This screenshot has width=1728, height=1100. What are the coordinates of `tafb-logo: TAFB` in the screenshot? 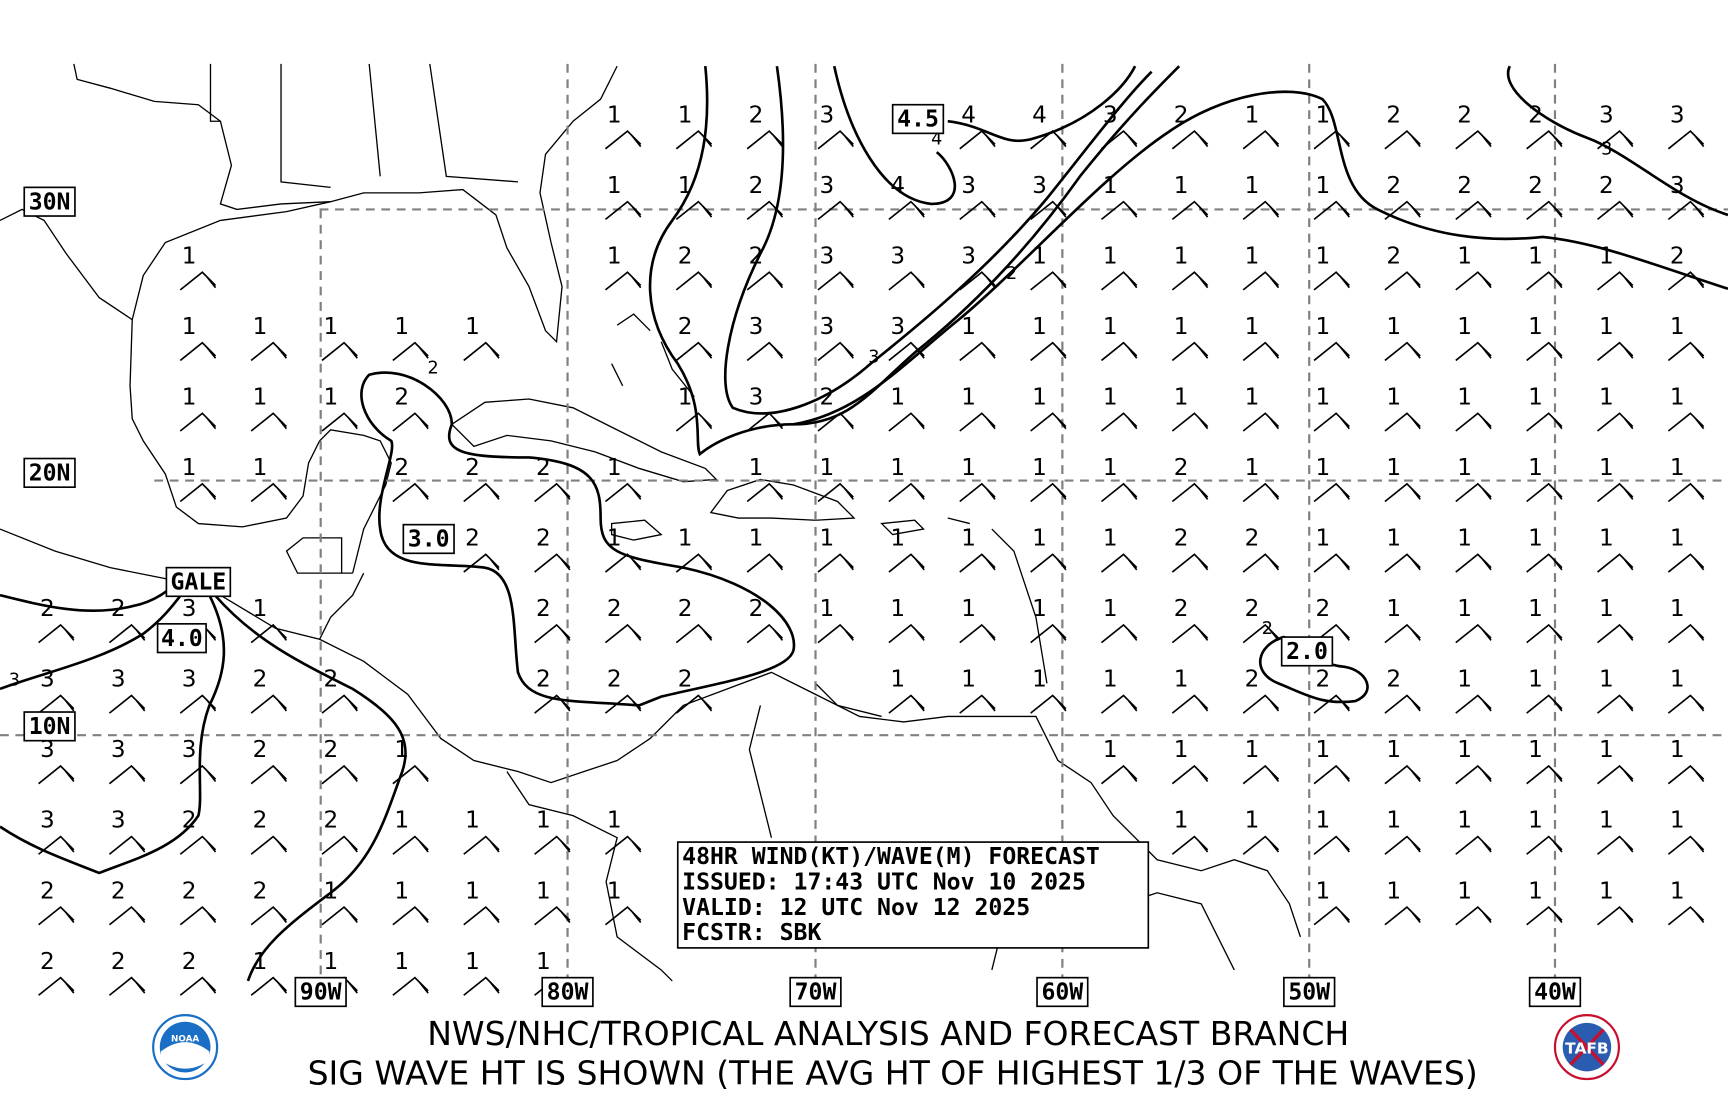 It's located at (1586, 1047).